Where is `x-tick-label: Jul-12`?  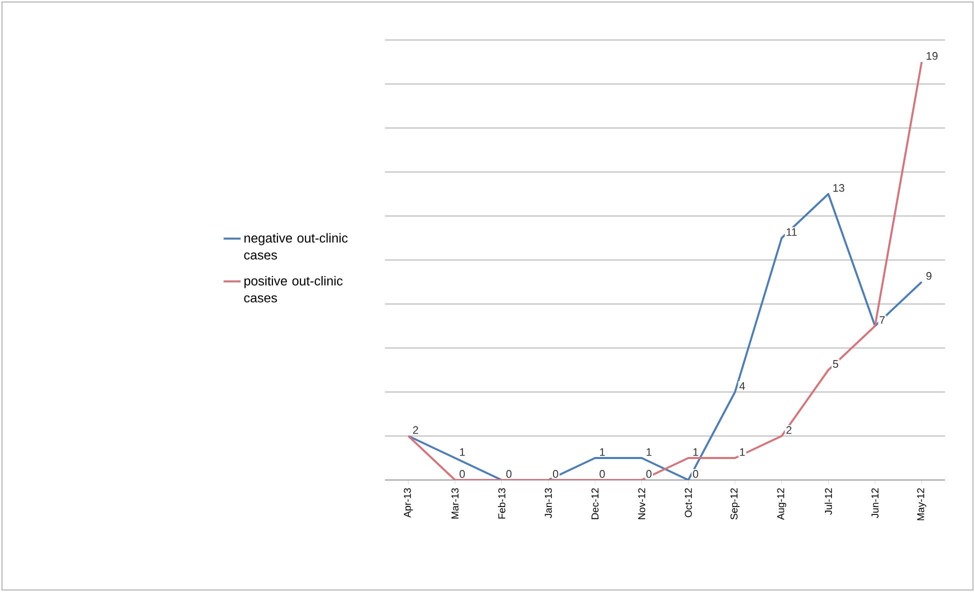
x-tick-label: Jul-12 is located at coordinates (828, 501).